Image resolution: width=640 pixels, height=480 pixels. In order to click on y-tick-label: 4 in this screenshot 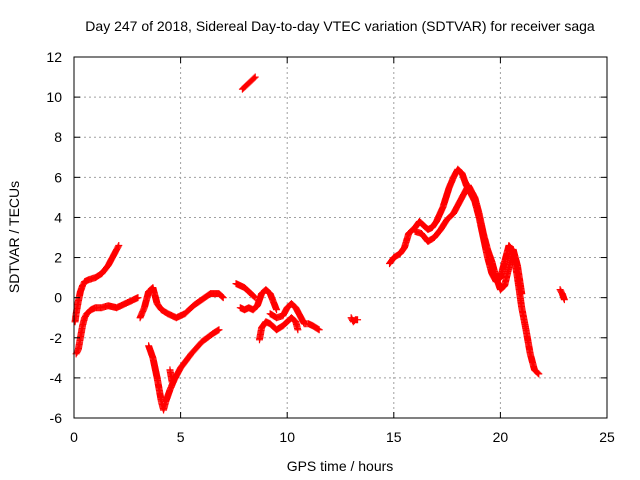, I will do `click(58, 217)`.